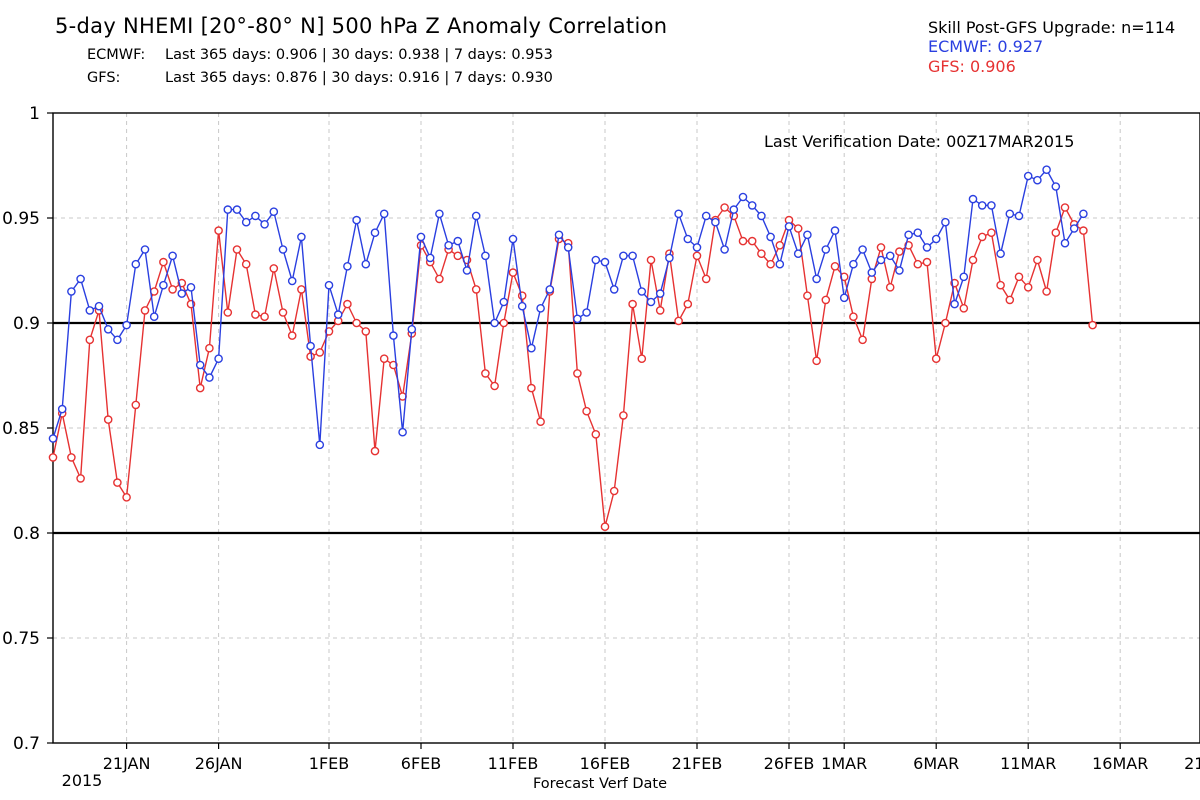  I want to click on last-verification-annotation: Last Verification Date: 00Z17MAR2015, so click(919, 141).